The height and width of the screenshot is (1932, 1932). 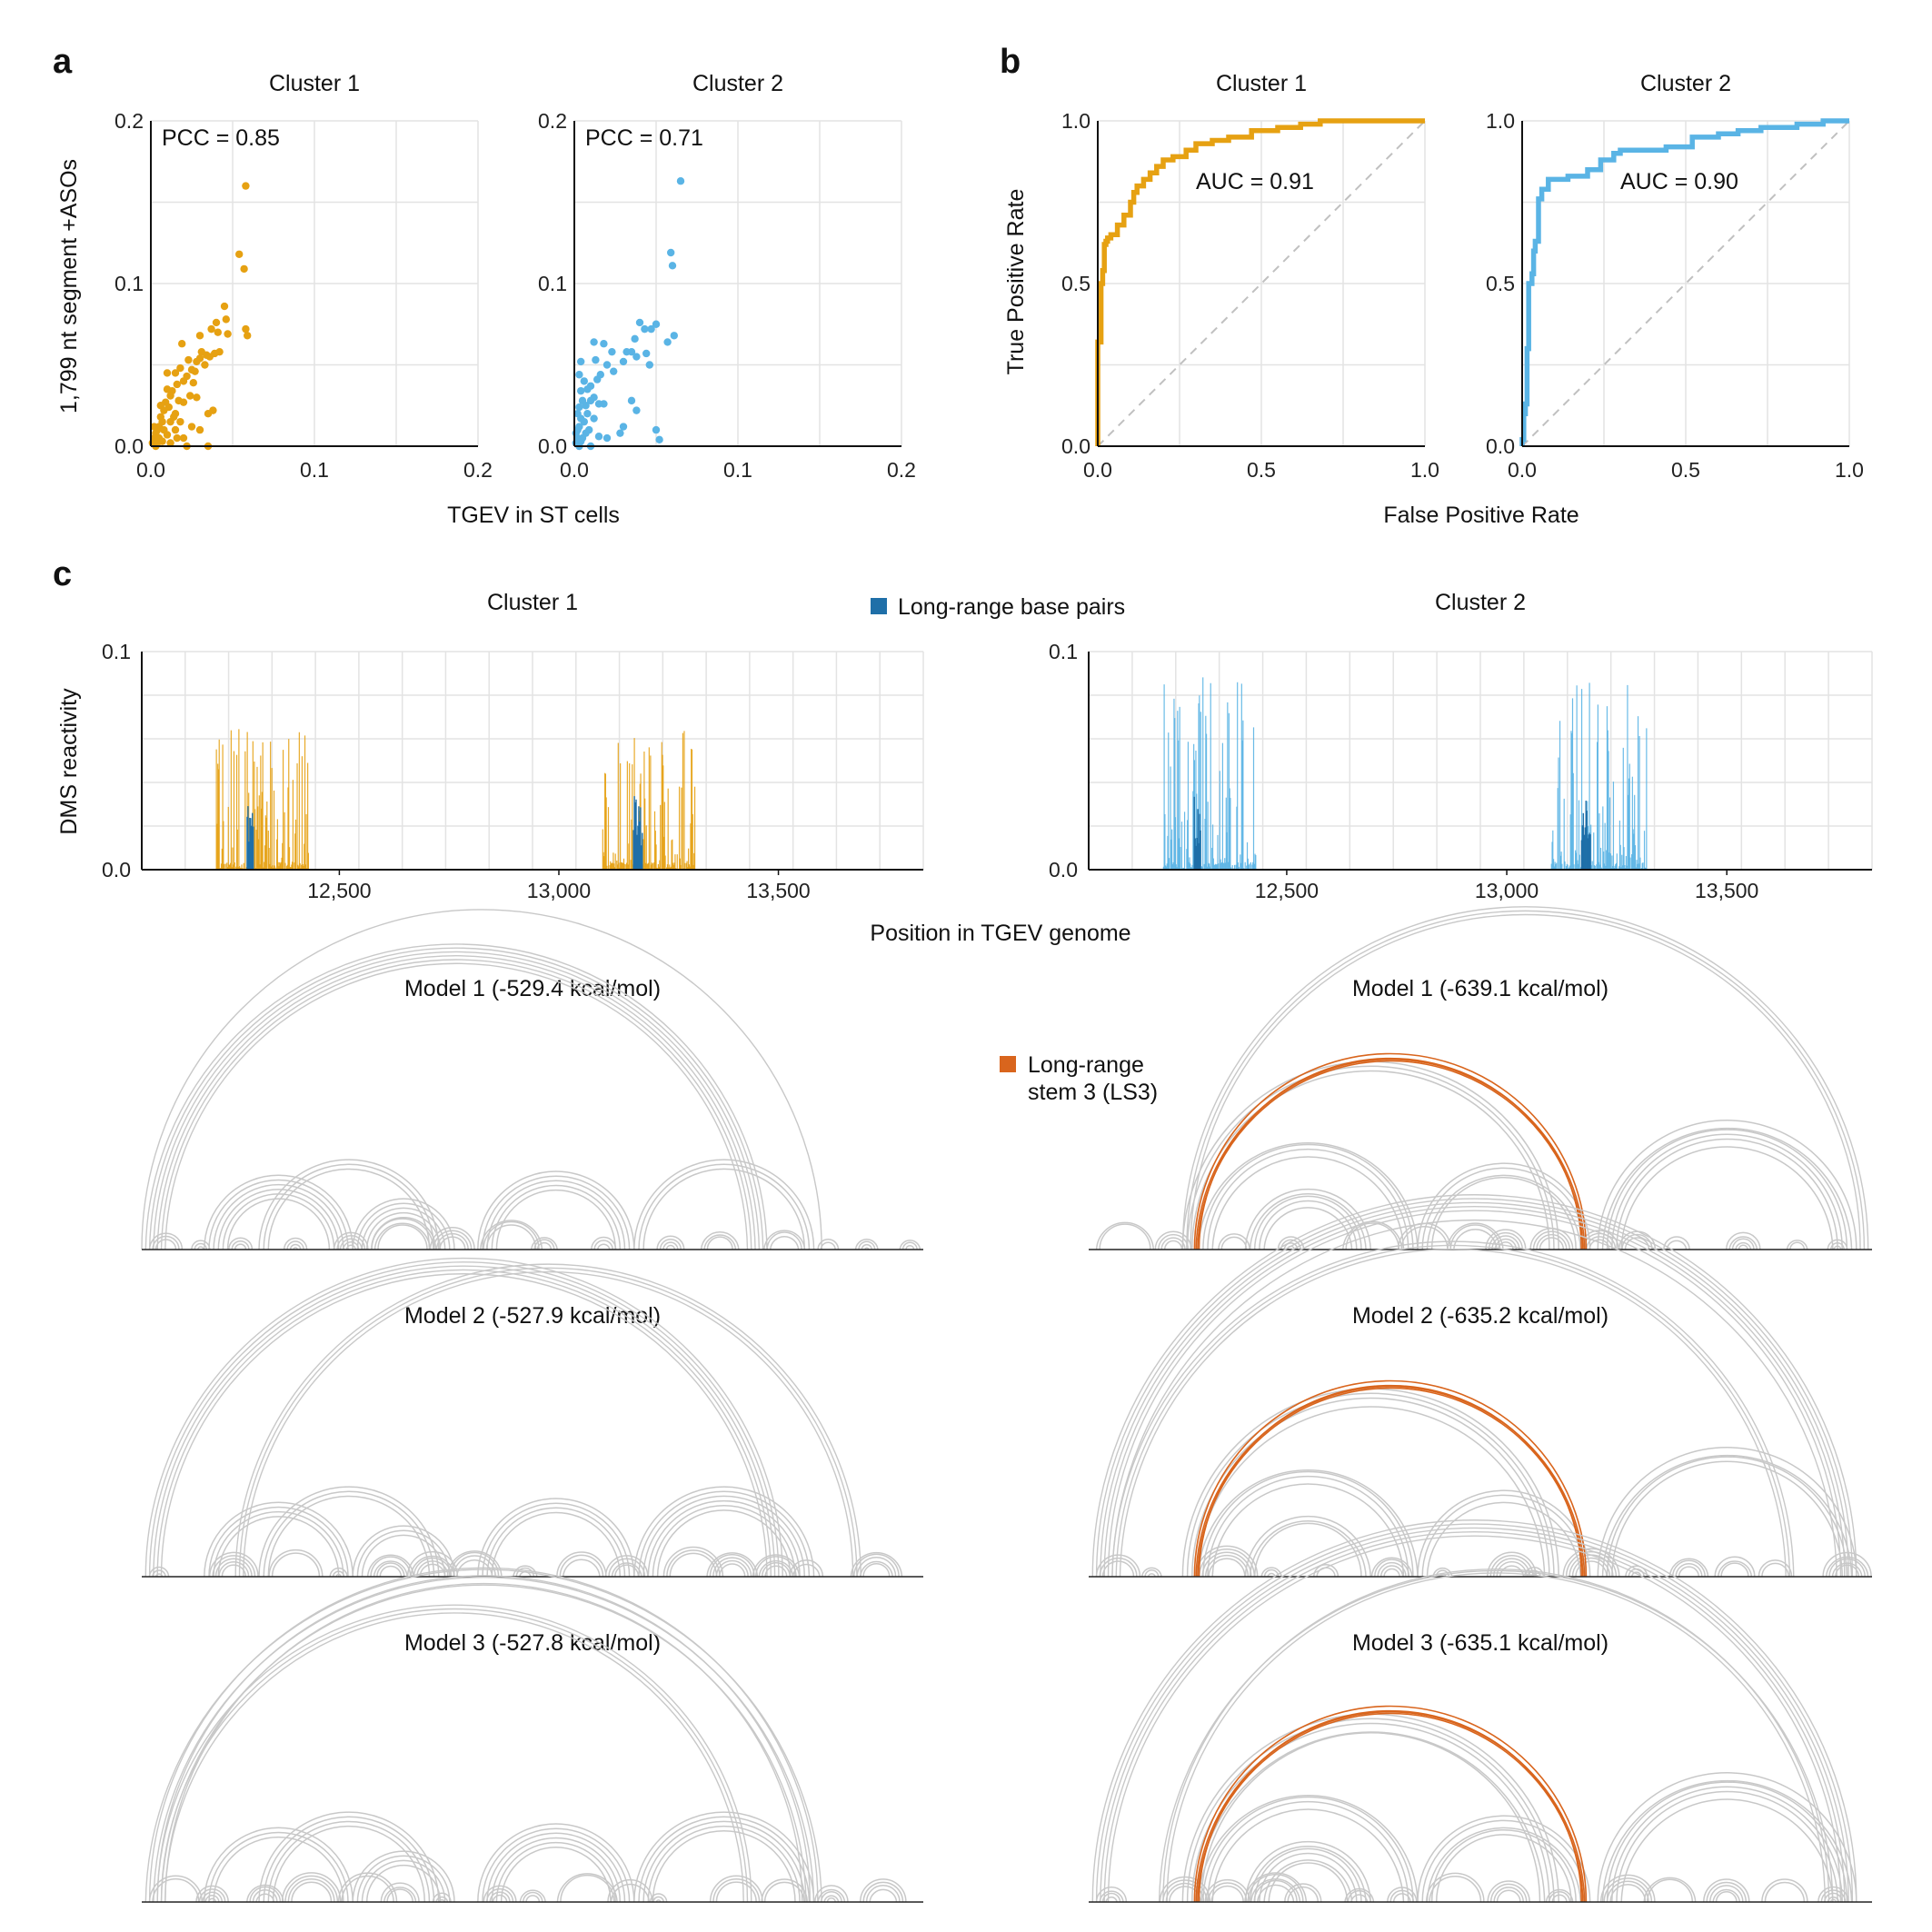 I want to click on roc-cluster1-title: Cluster 1, so click(x=1262, y=84).